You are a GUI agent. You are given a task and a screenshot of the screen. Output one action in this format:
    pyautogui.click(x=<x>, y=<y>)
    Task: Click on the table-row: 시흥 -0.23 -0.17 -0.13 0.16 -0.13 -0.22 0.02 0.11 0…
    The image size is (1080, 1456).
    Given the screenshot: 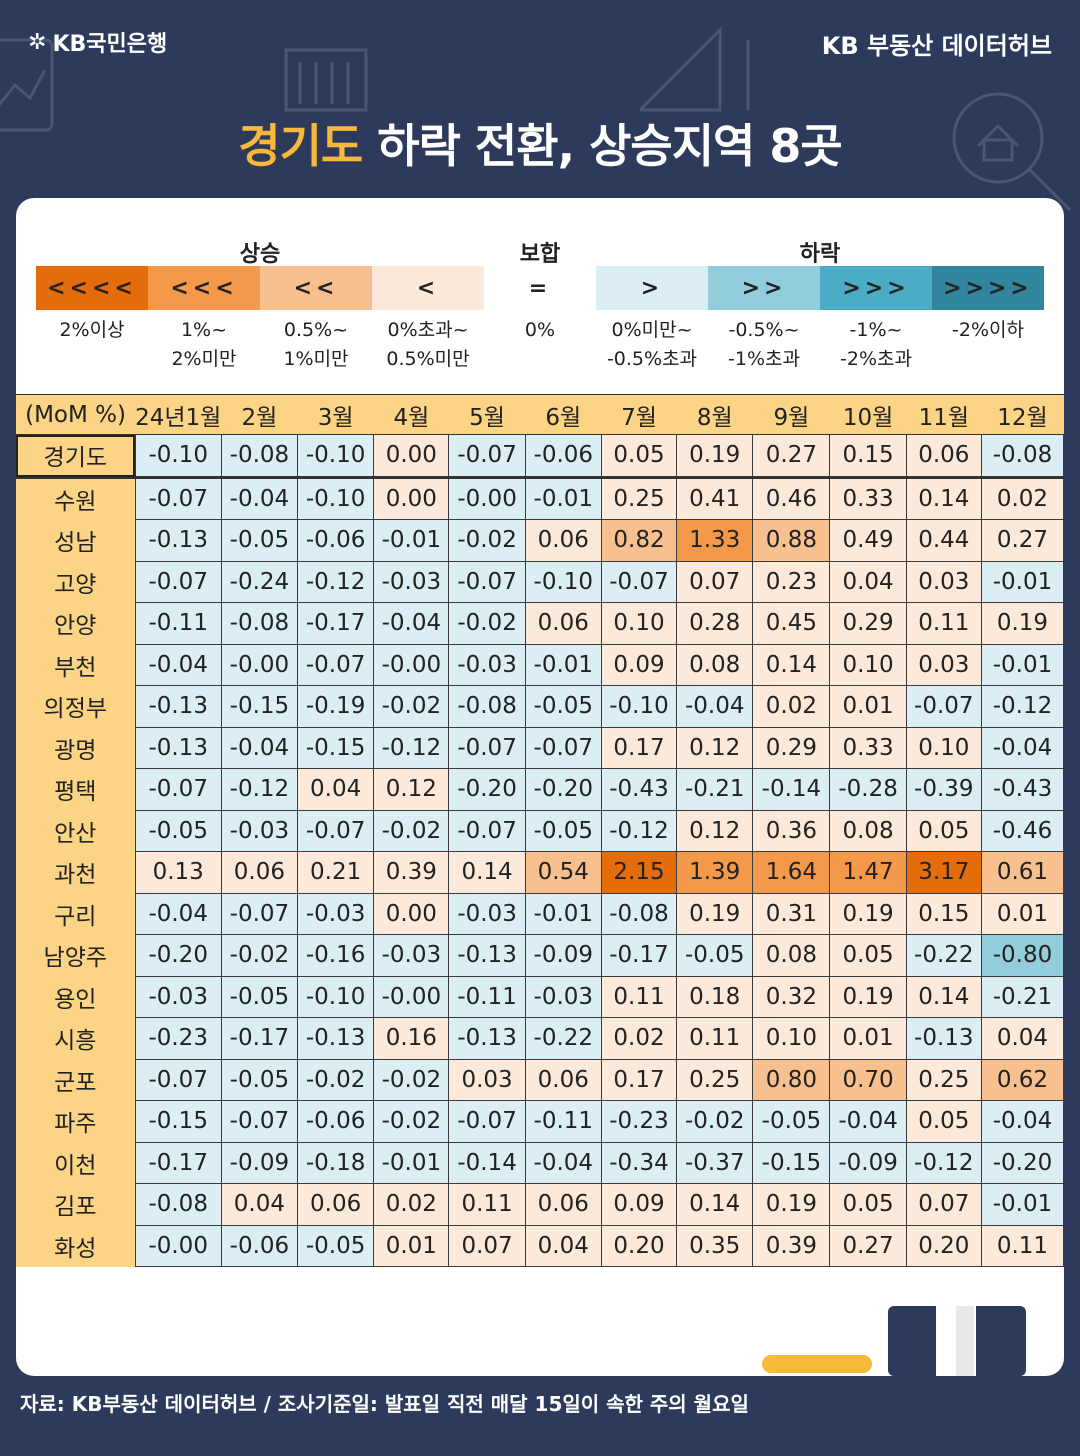 What is the action you would take?
    pyautogui.click(x=540, y=1038)
    